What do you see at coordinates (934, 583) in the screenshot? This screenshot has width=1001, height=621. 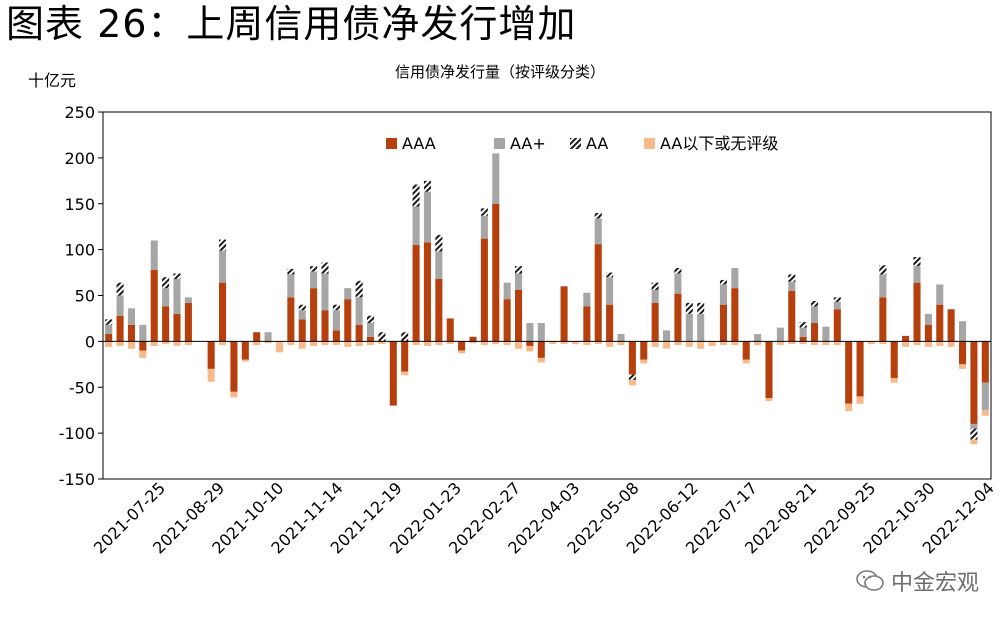 I see `watermark-text: 中金宏观` at bounding box center [934, 583].